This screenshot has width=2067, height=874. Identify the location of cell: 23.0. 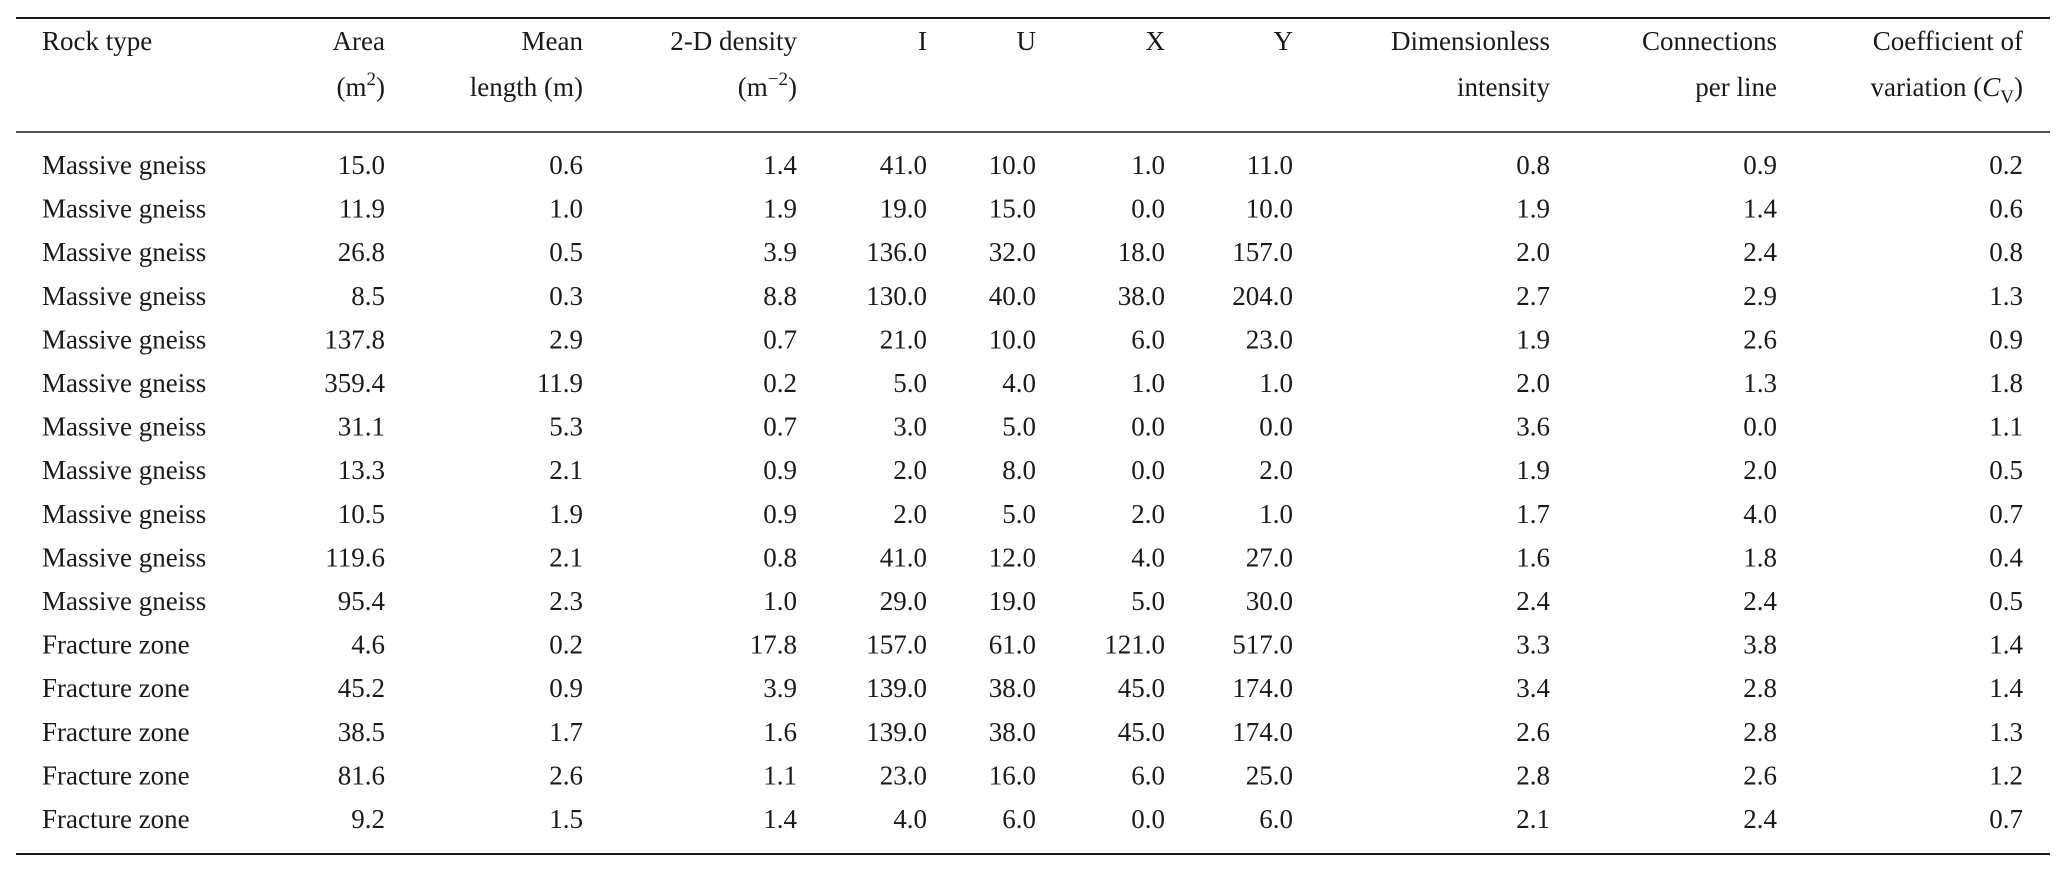
(1269, 339).